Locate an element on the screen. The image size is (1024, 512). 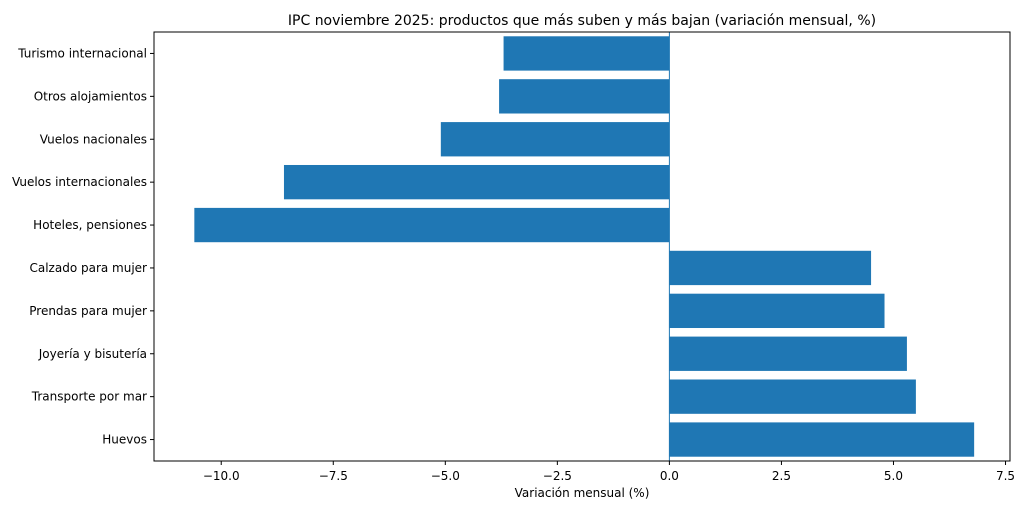
y-tick-label: Huevos is located at coordinates (124, 440).